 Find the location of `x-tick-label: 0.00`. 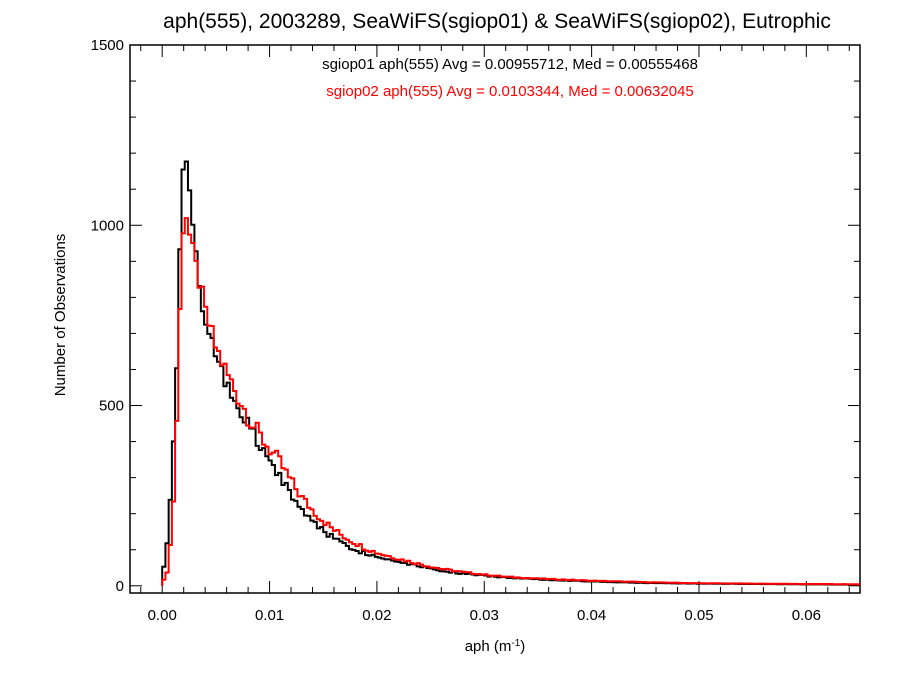

x-tick-label: 0.00 is located at coordinates (162, 615).